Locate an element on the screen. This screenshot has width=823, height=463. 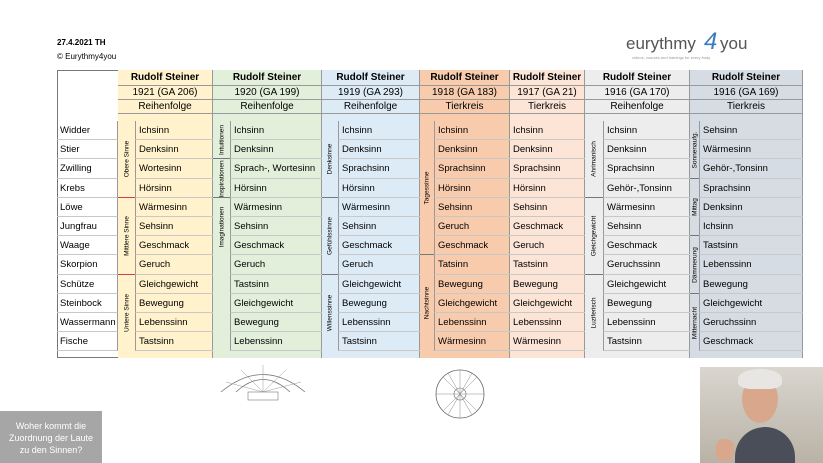
group-label: Gefühlssinne is located at coordinates (330, 236).